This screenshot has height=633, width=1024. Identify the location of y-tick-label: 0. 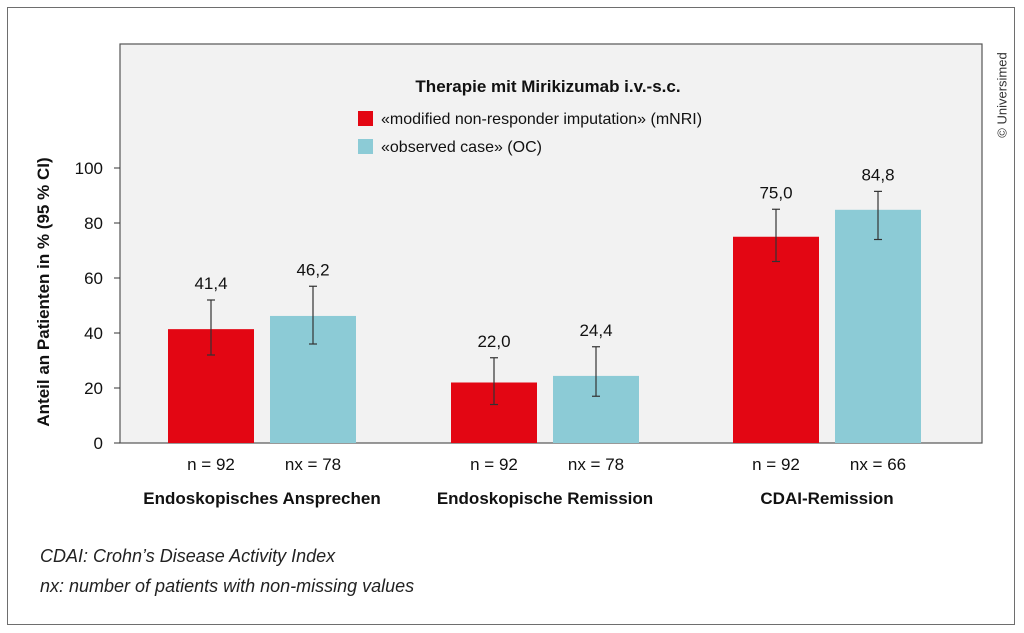
(98, 443).